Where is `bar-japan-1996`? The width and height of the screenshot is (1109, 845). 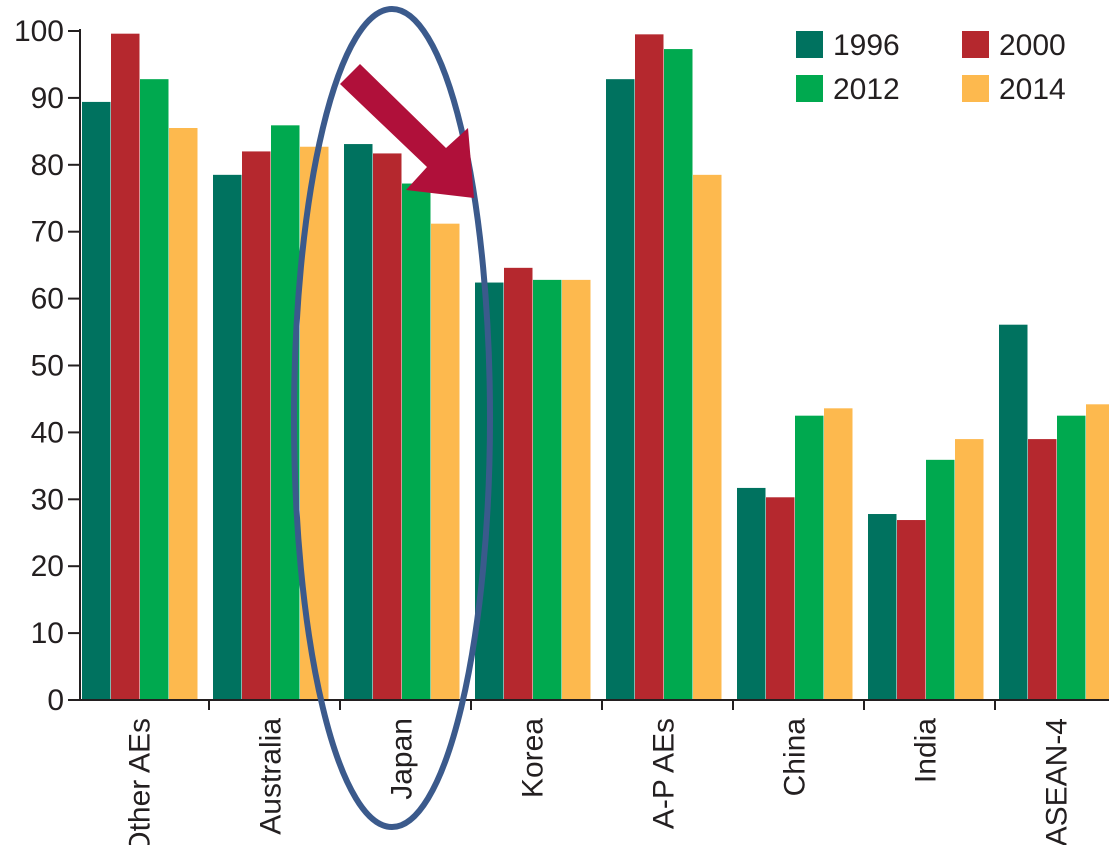
bar-japan-1996 is located at coordinates (358, 422).